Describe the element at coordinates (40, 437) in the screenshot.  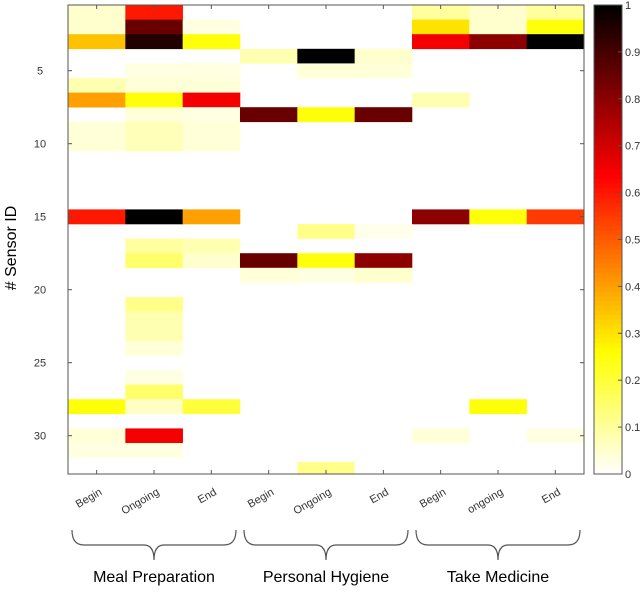
I see `y-tick-label: 30` at that location.